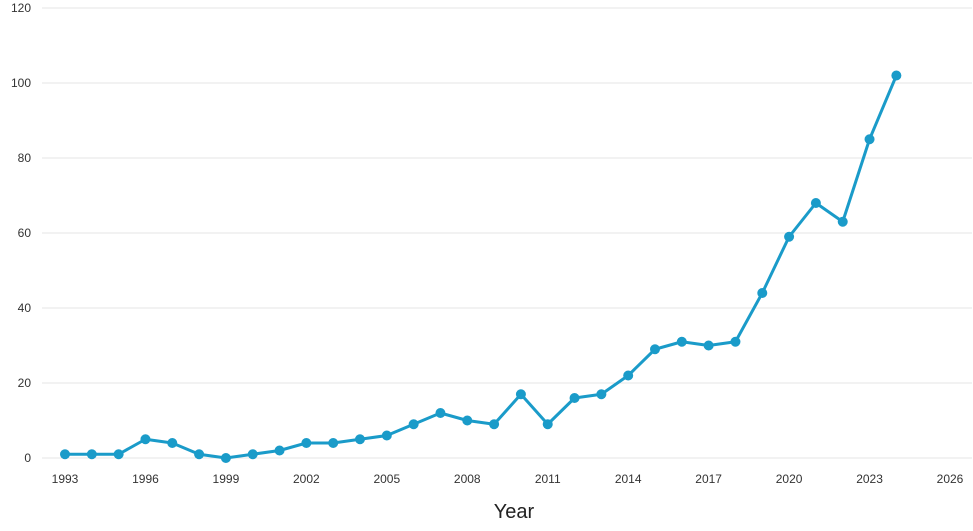 This screenshot has width=973, height=531. Describe the element at coordinates (21, 83) in the screenshot. I see `y-tick-label: 100` at that location.